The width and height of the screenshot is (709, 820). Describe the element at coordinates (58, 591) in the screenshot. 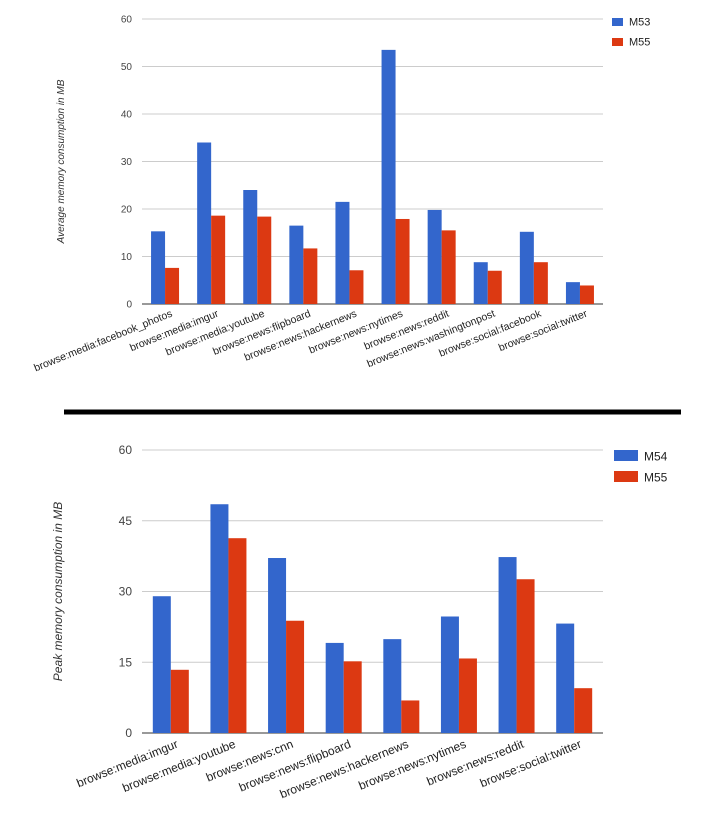

I see `y-axis-label: Peak memory consumption in MB` at that location.